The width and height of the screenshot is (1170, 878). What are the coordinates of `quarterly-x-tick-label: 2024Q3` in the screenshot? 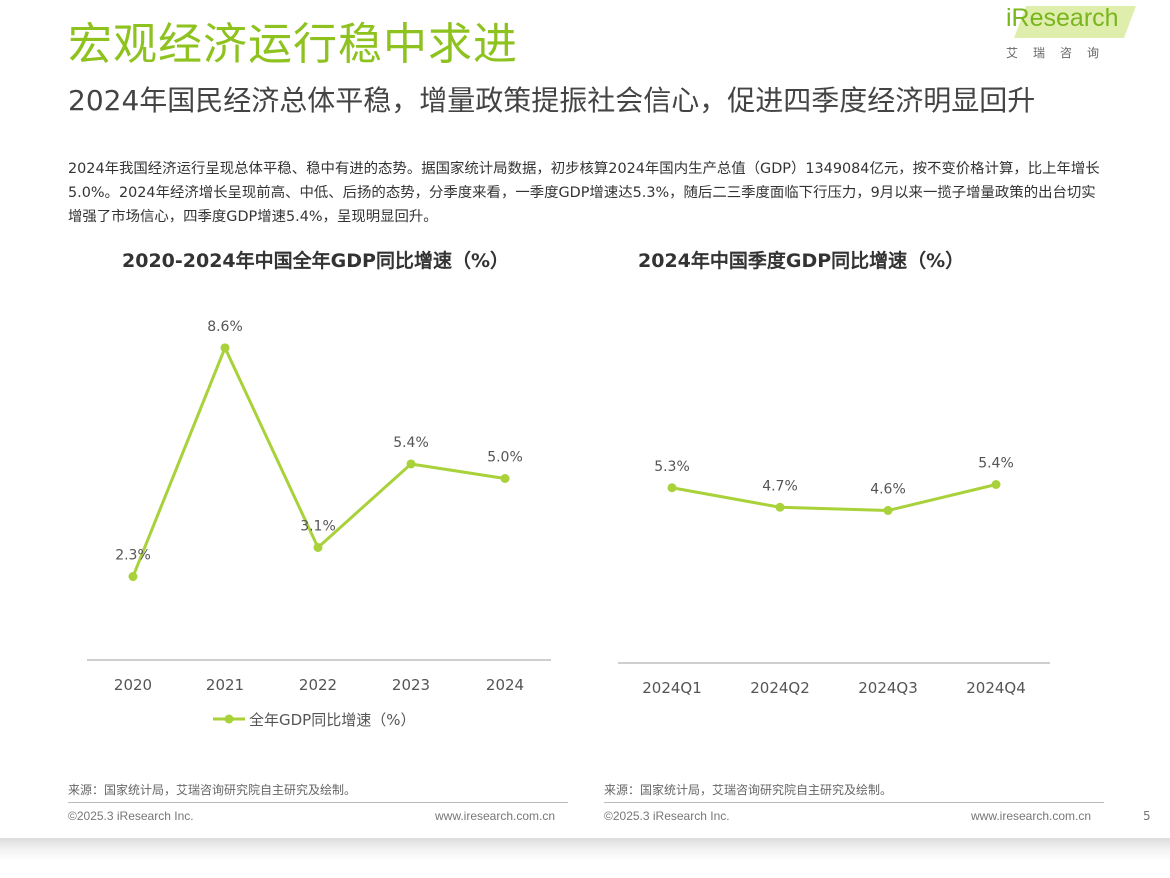 It's located at (888, 688).